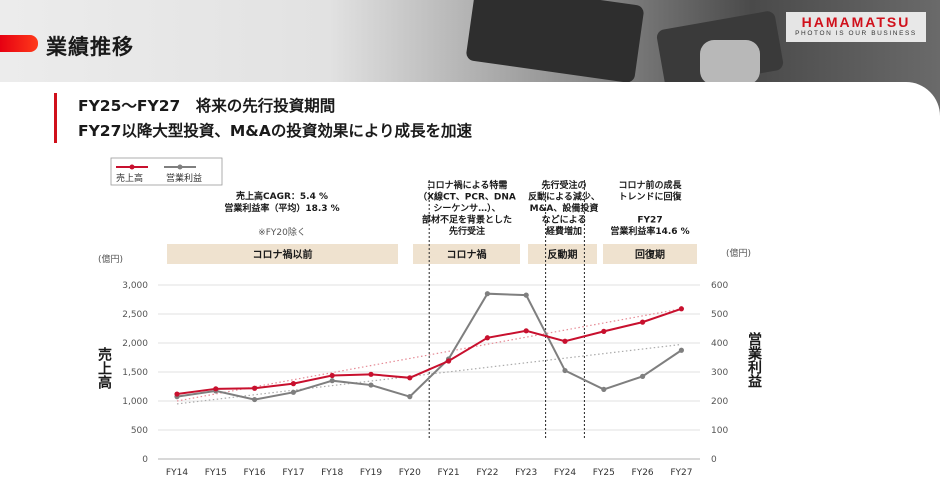 The width and height of the screenshot is (940, 503). Describe the element at coordinates (719, 344) in the screenshot. I see `right-tick-label: 400` at that location.